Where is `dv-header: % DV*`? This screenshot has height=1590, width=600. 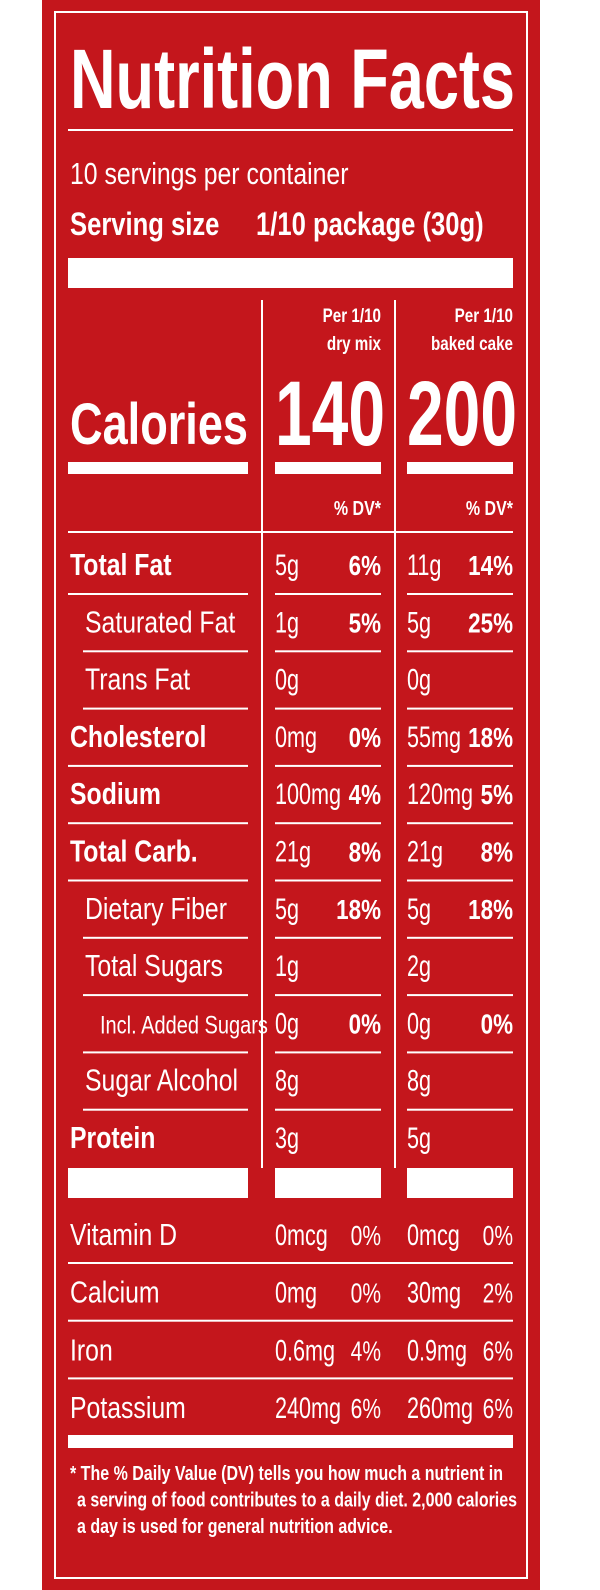
dv-header: % DV* is located at coordinates (489, 509).